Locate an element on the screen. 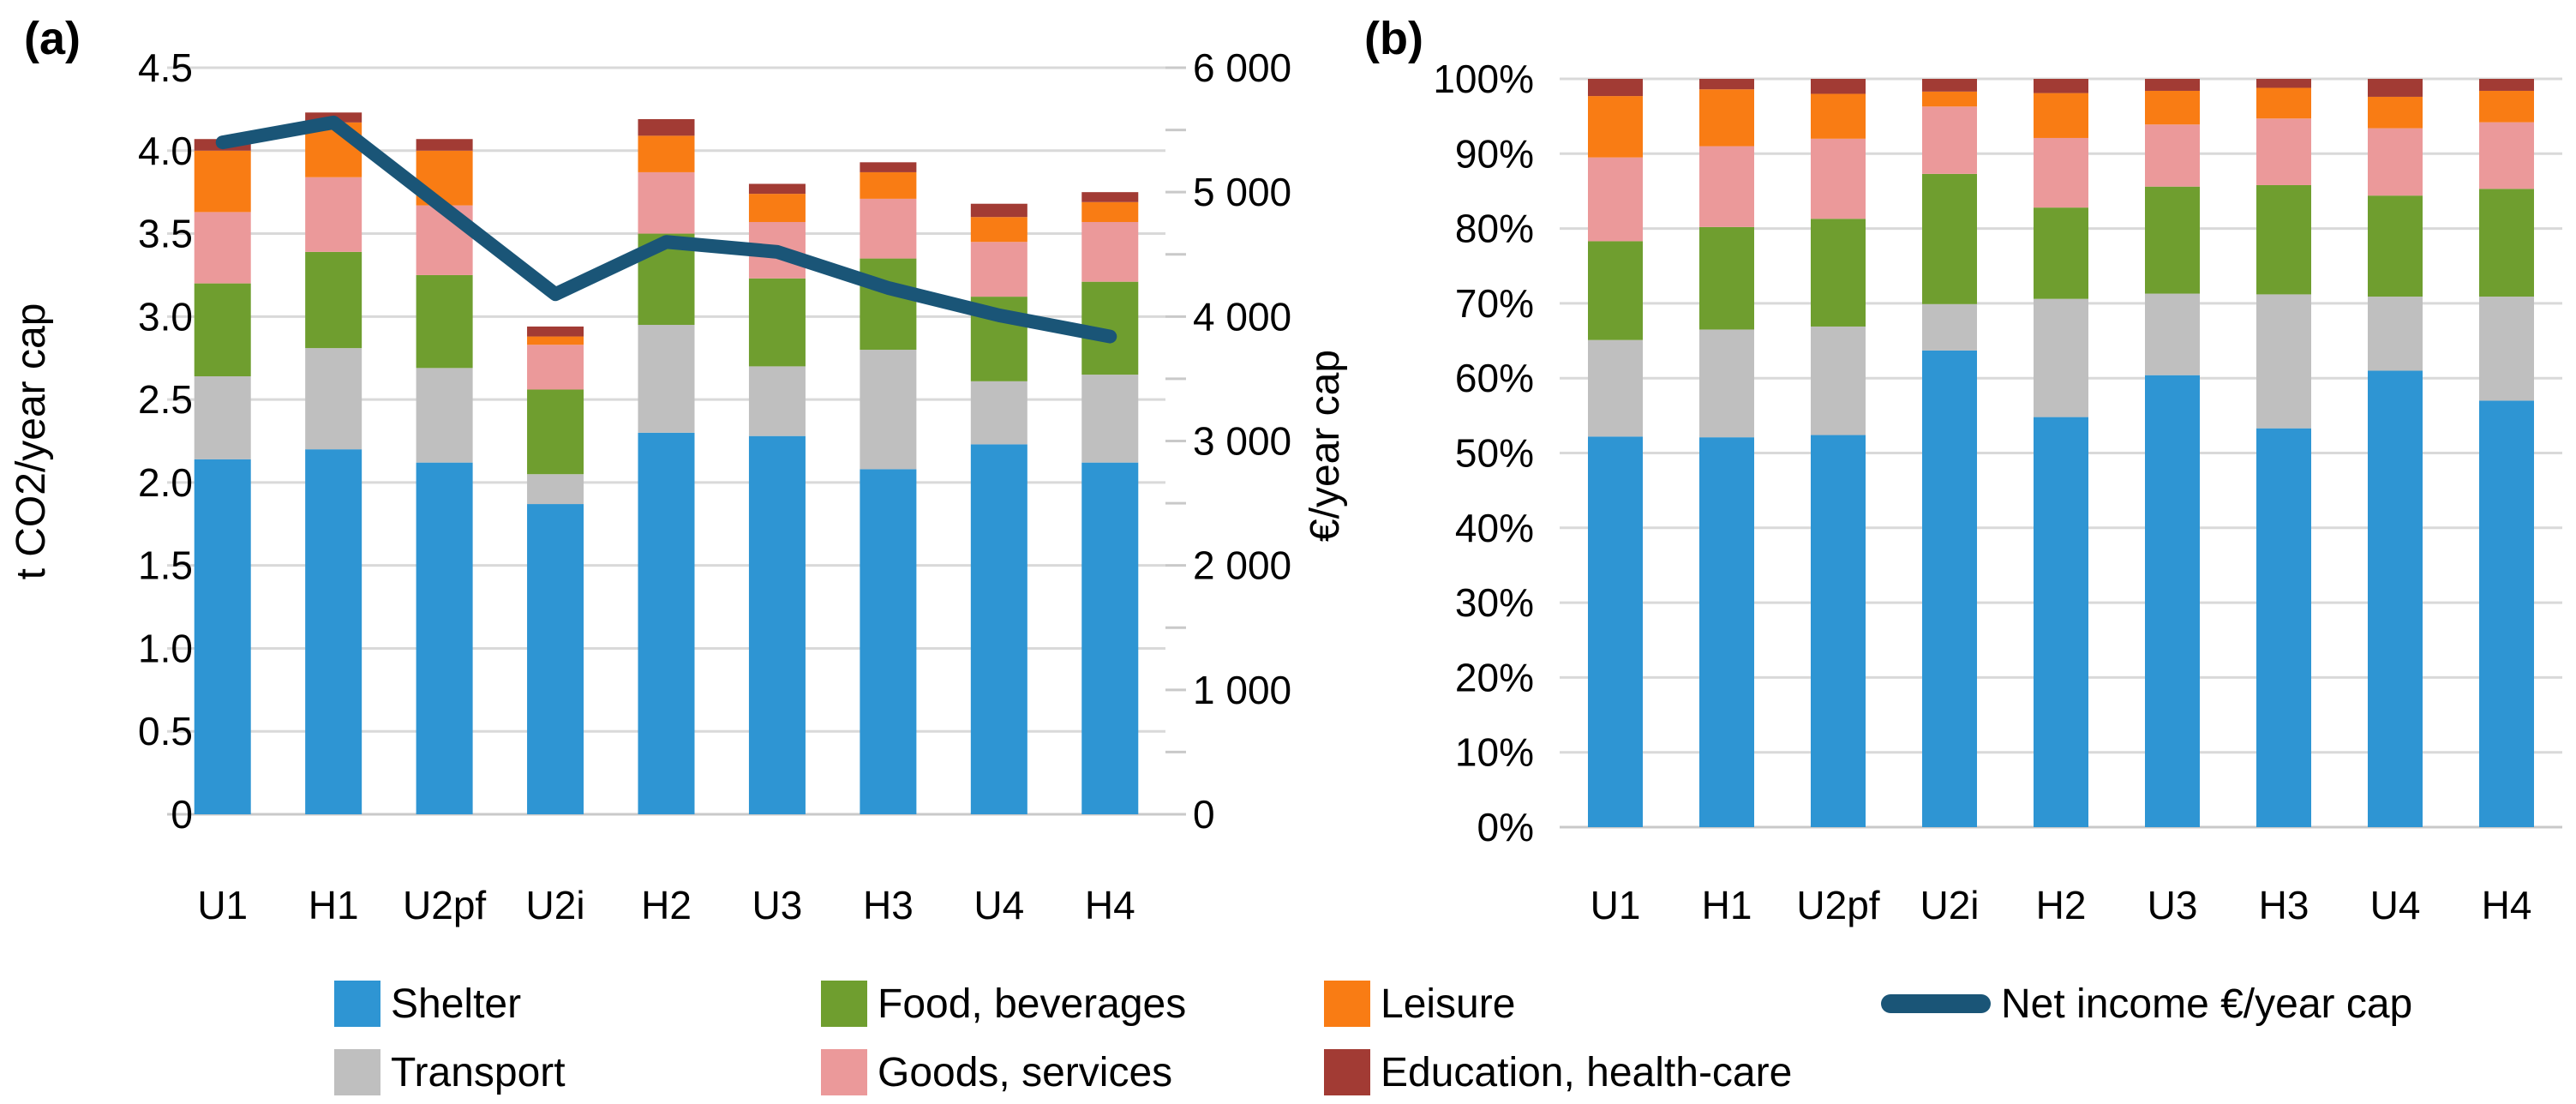  legend-item-leisure: Leisure is located at coordinates (1419, 1004).